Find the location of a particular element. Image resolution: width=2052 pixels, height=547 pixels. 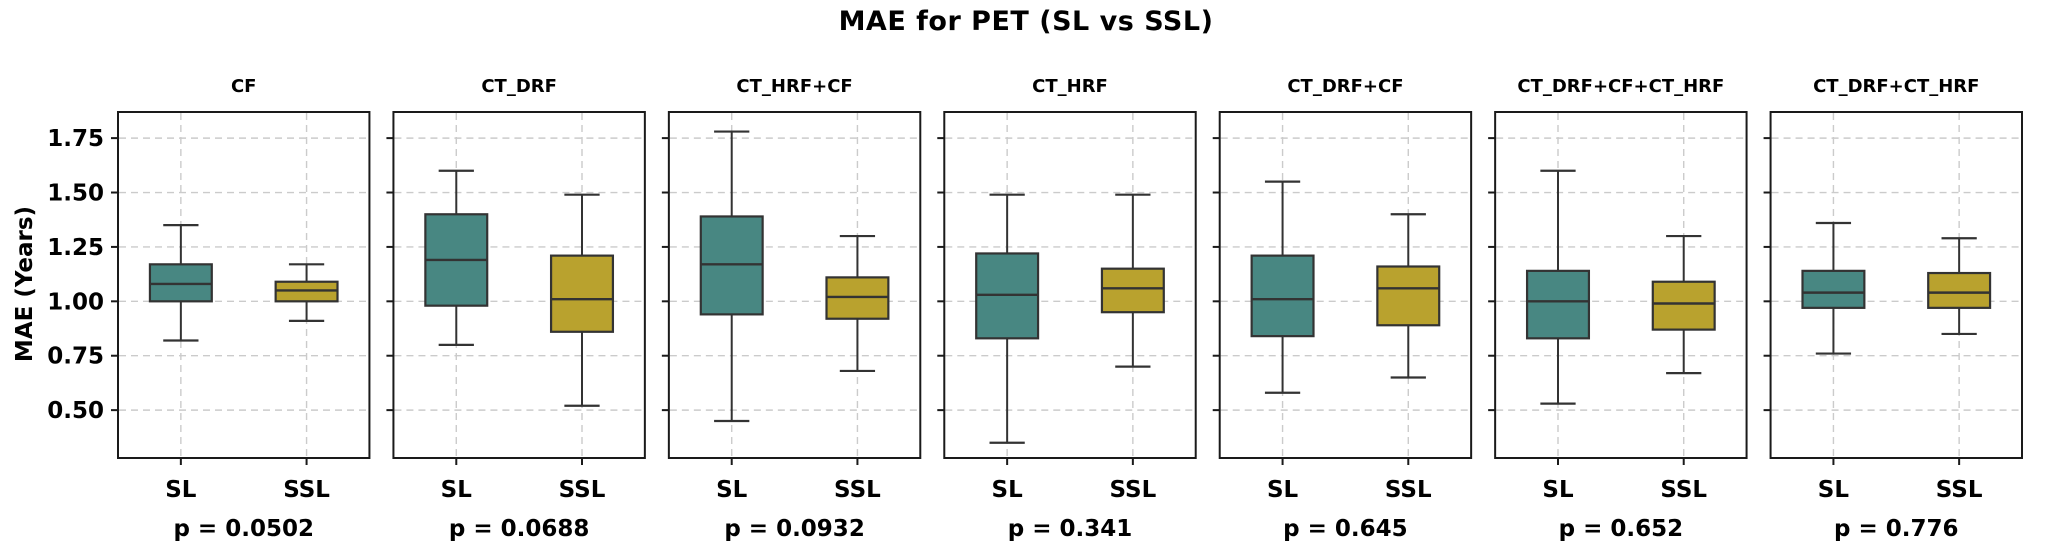

subplot-CT_HRF+CF: SL SSL CT_HRF+CFp = 0.0932 is located at coordinates (791, 309).